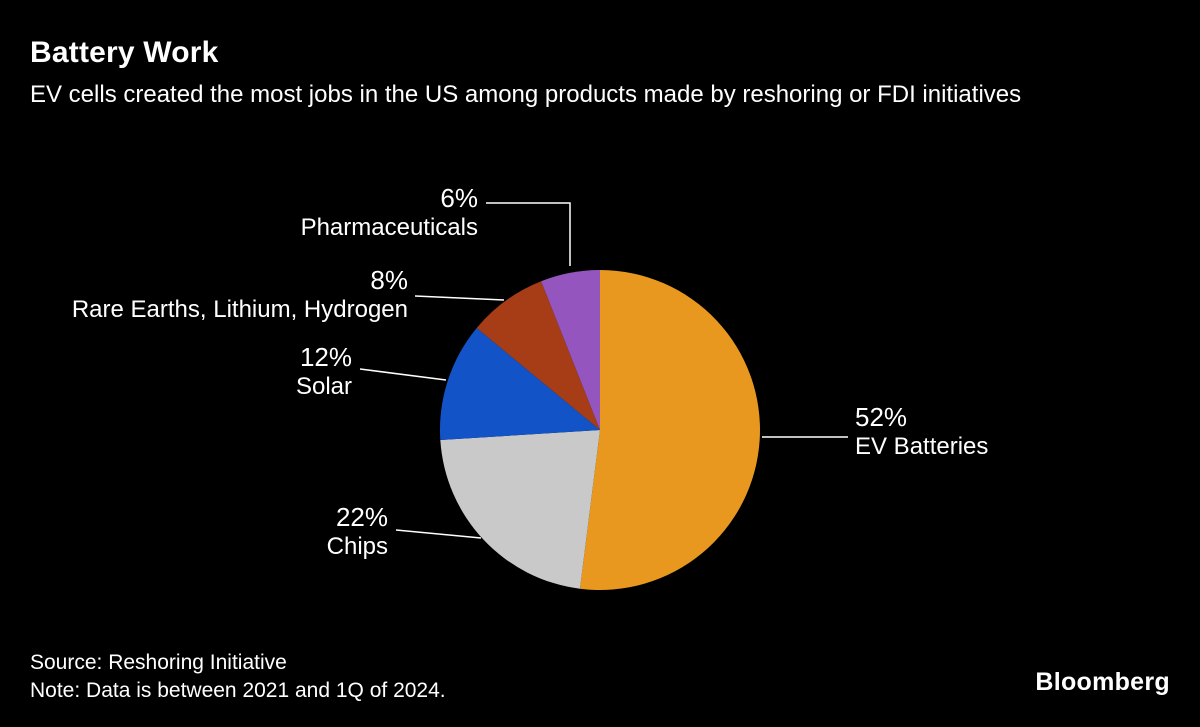 The height and width of the screenshot is (727, 1200). What do you see at coordinates (288, 531) in the screenshot?
I see `callout-chips: 22% Chips` at bounding box center [288, 531].